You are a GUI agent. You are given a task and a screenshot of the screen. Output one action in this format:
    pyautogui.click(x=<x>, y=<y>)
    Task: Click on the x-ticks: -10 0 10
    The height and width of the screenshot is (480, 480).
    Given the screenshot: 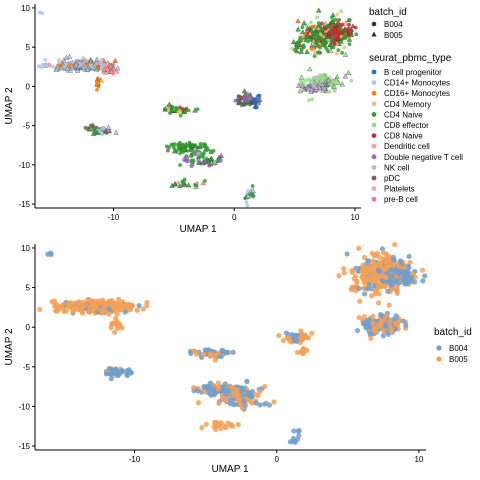 What is the action you would take?
    pyautogui.click(x=276, y=457)
    